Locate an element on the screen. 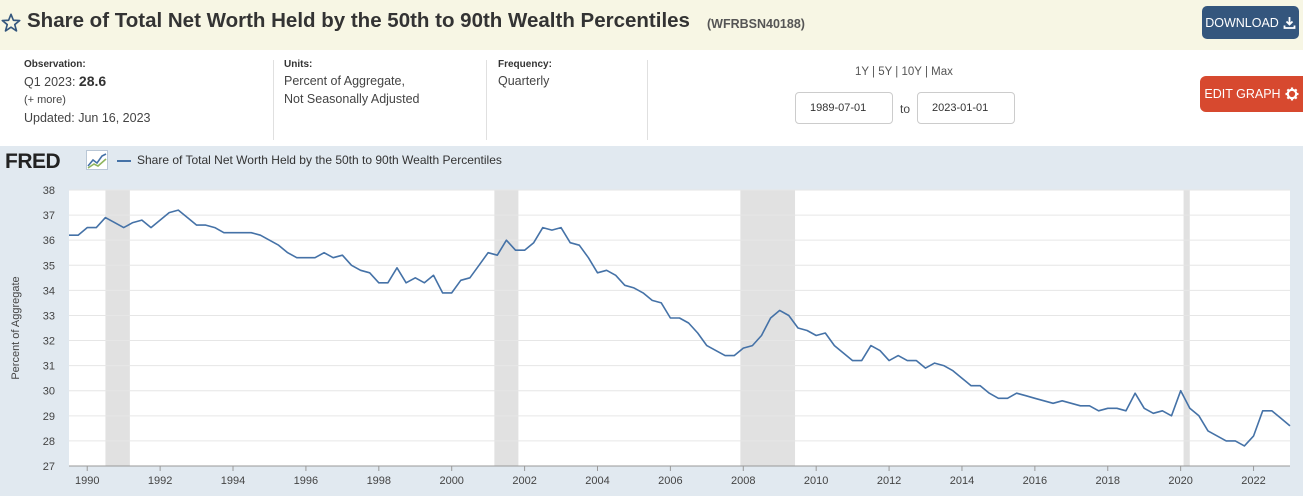  more-observations-link: (+ more) is located at coordinates (45, 100).